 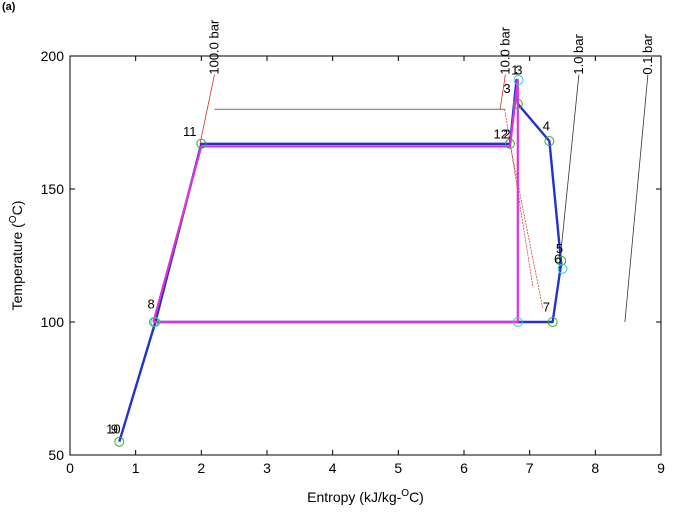 I want to click on x-tick-label: 9, so click(x=661, y=468).